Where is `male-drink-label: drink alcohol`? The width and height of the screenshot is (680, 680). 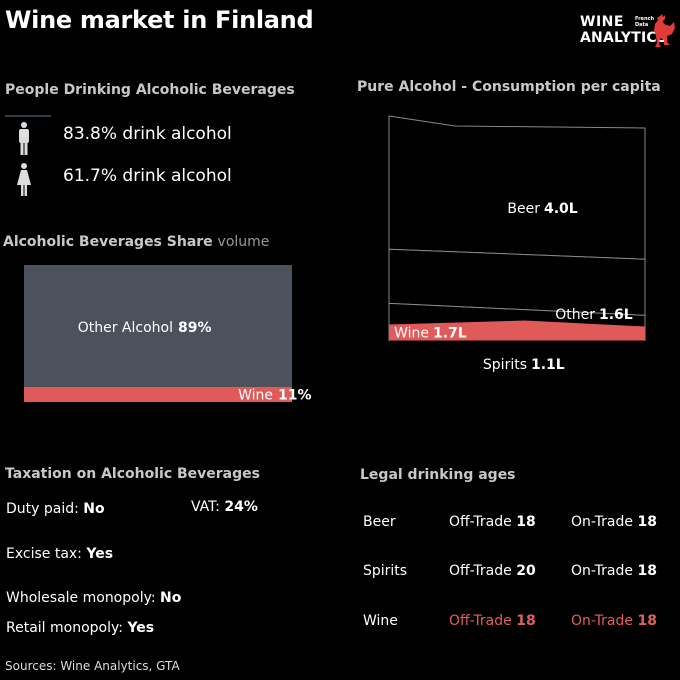
male-drink-label: drink alcohol is located at coordinates (177, 134).